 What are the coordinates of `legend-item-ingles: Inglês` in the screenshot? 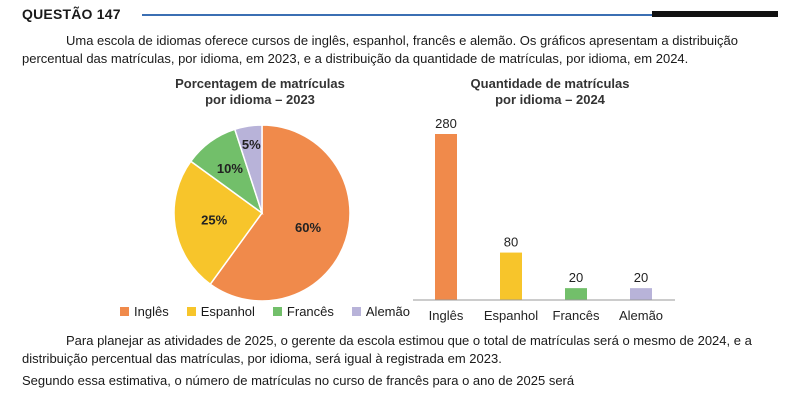 It's located at (144, 311).